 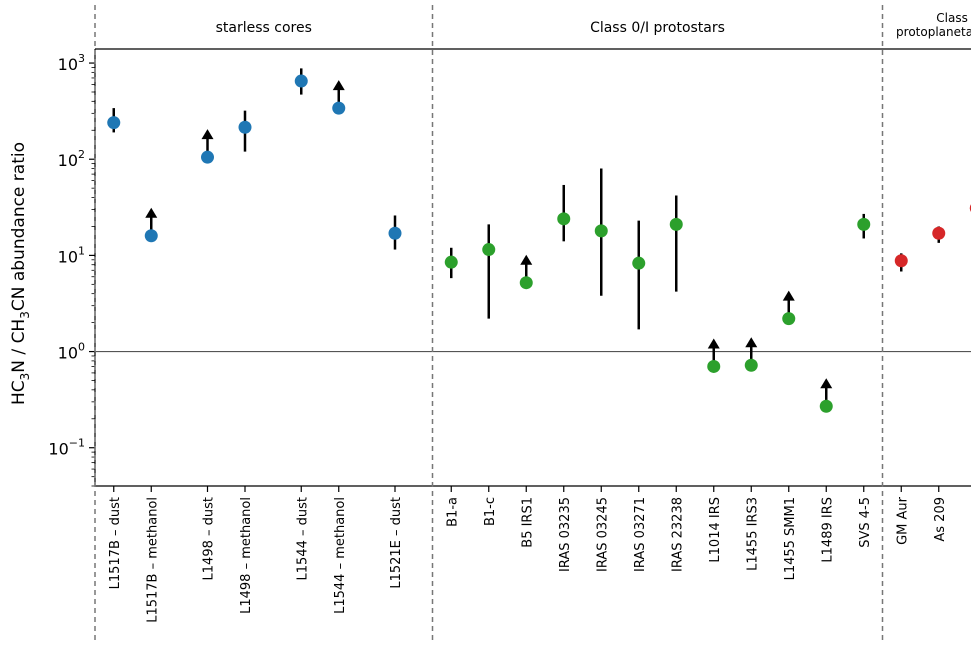 I want to click on x-tick-label-7: B1-a, so click(x=452, y=512).